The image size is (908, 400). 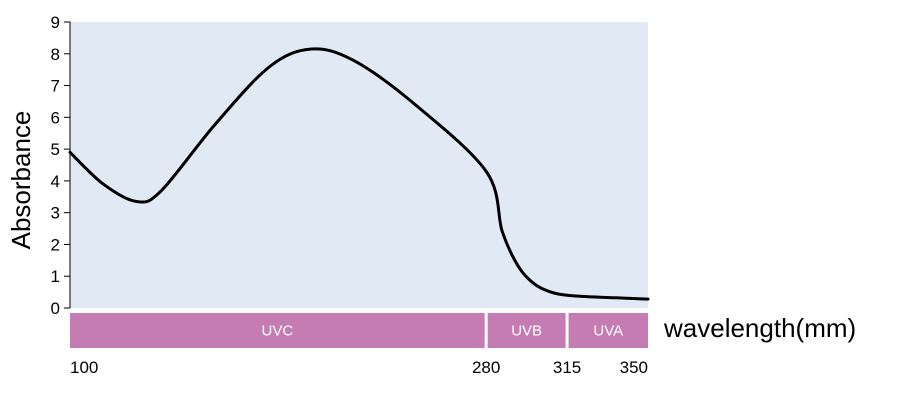 I want to click on band-uvb, so click(x=526, y=330).